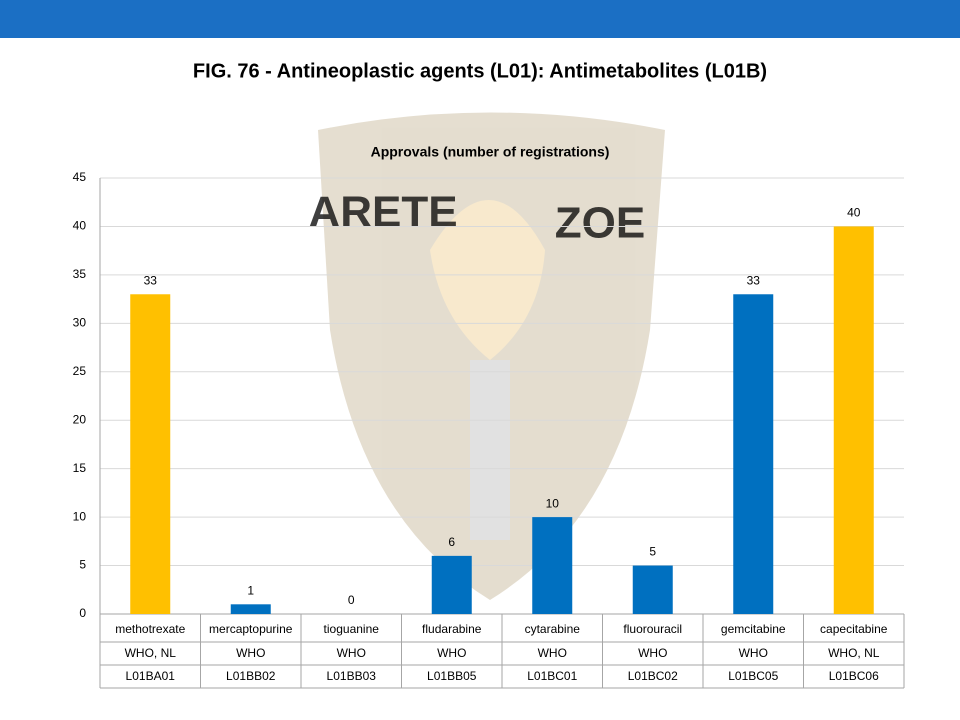 The width and height of the screenshot is (960, 720). What do you see at coordinates (250, 590) in the screenshot?
I see `data-label: 1` at bounding box center [250, 590].